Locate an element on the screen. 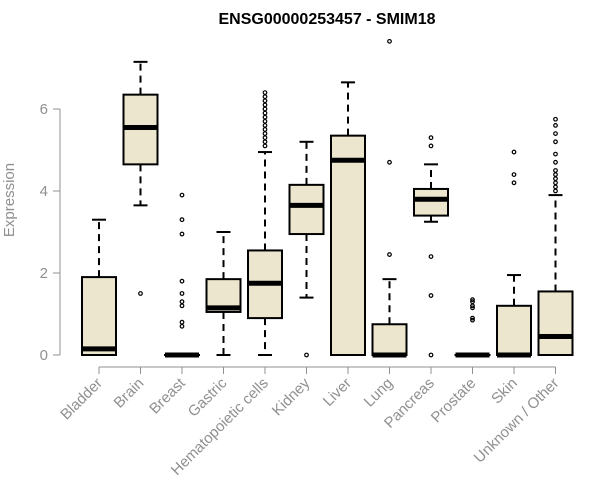 This screenshot has height=500, width=600. box-pancreas is located at coordinates (431, 246).